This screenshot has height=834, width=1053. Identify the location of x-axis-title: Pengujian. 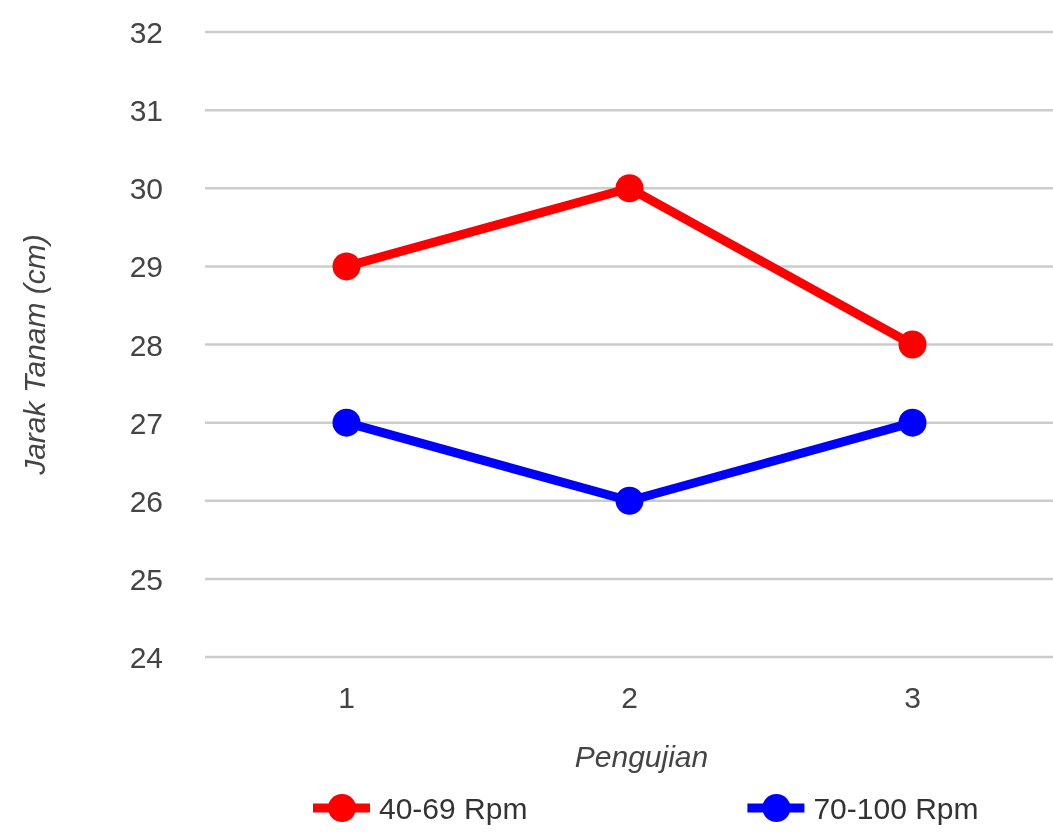
(641, 756).